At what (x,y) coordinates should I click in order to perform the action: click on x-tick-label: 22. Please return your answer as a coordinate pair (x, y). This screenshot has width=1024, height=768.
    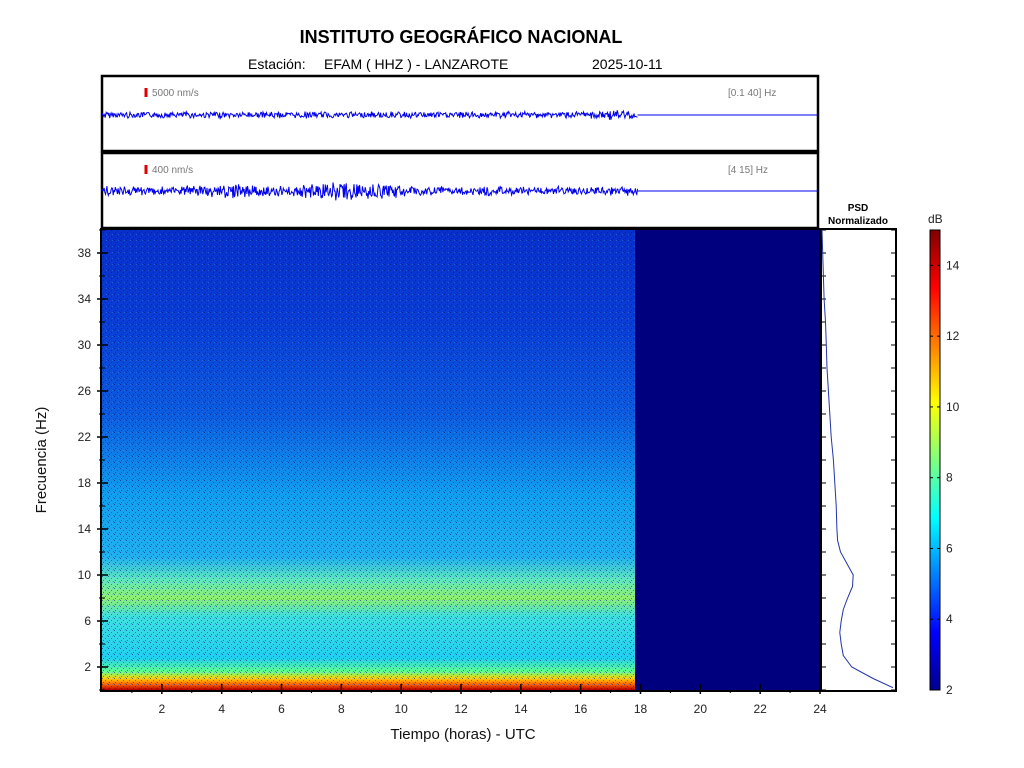
    Looking at the image, I should click on (760, 709).